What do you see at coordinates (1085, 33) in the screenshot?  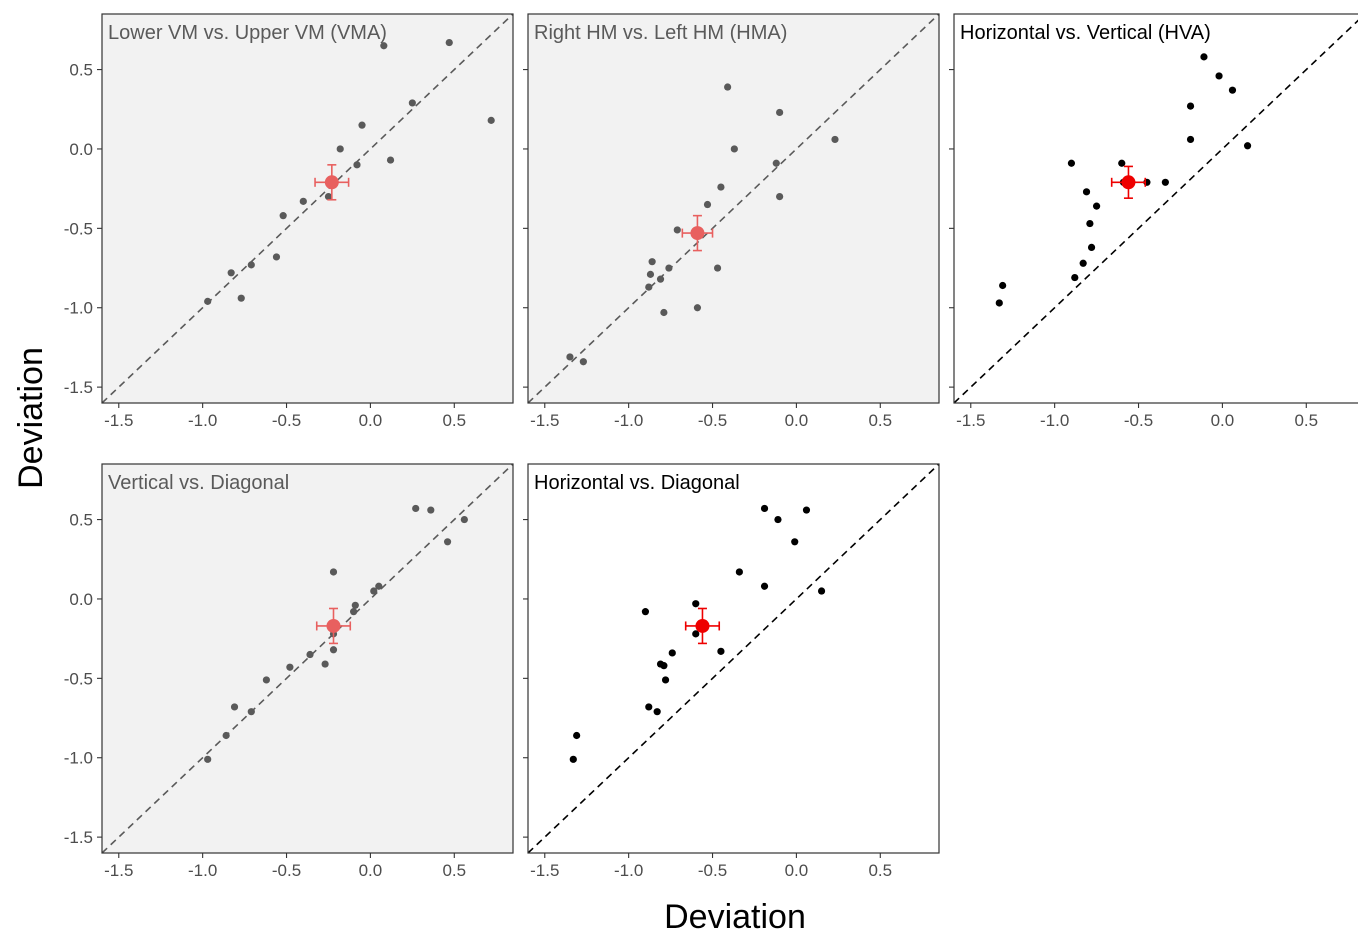 I see `panel-title: Horizontal vs. Vertical (HVA)` at bounding box center [1085, 33].